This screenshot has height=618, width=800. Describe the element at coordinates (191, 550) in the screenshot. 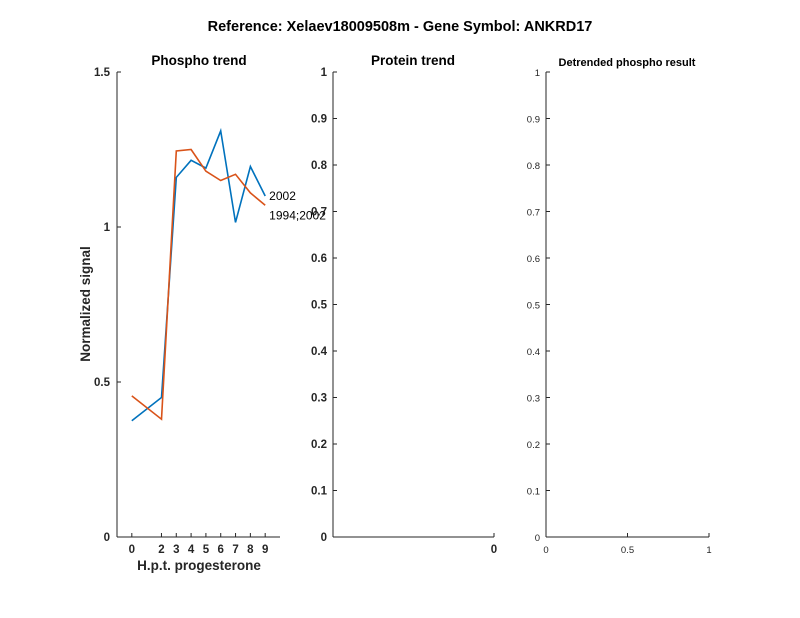

I see `x-tick-label: 4` at that location.